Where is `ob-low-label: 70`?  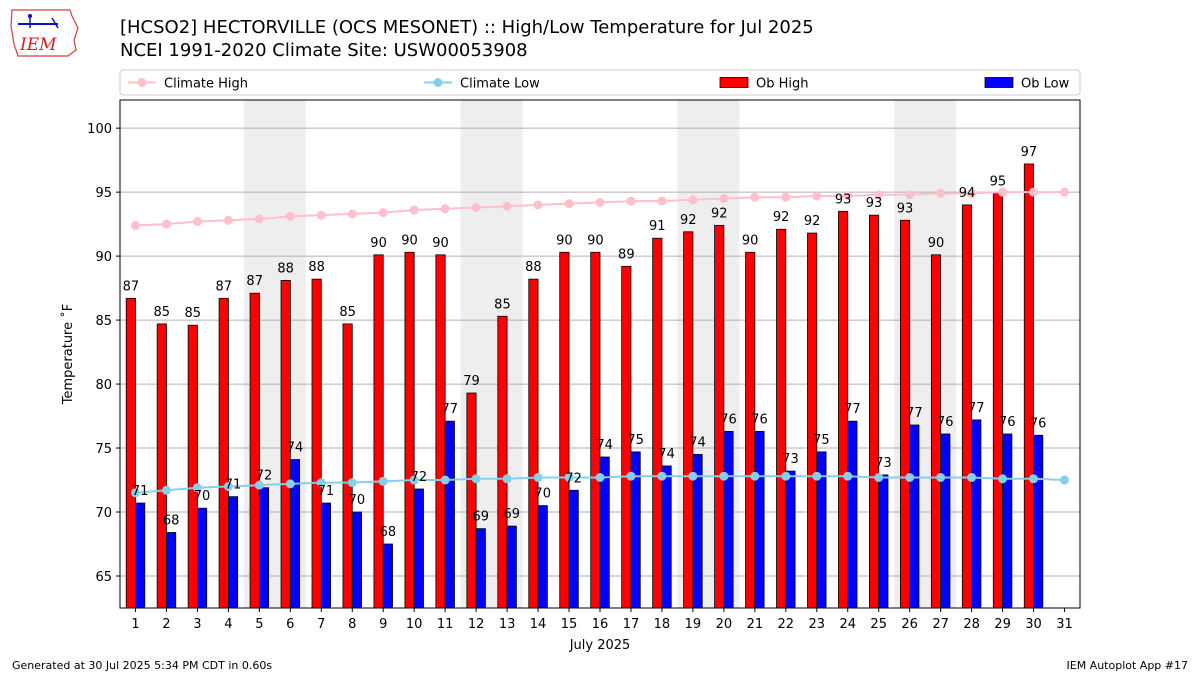 ob-low-label: 70 is located at coordinates (357, 500).